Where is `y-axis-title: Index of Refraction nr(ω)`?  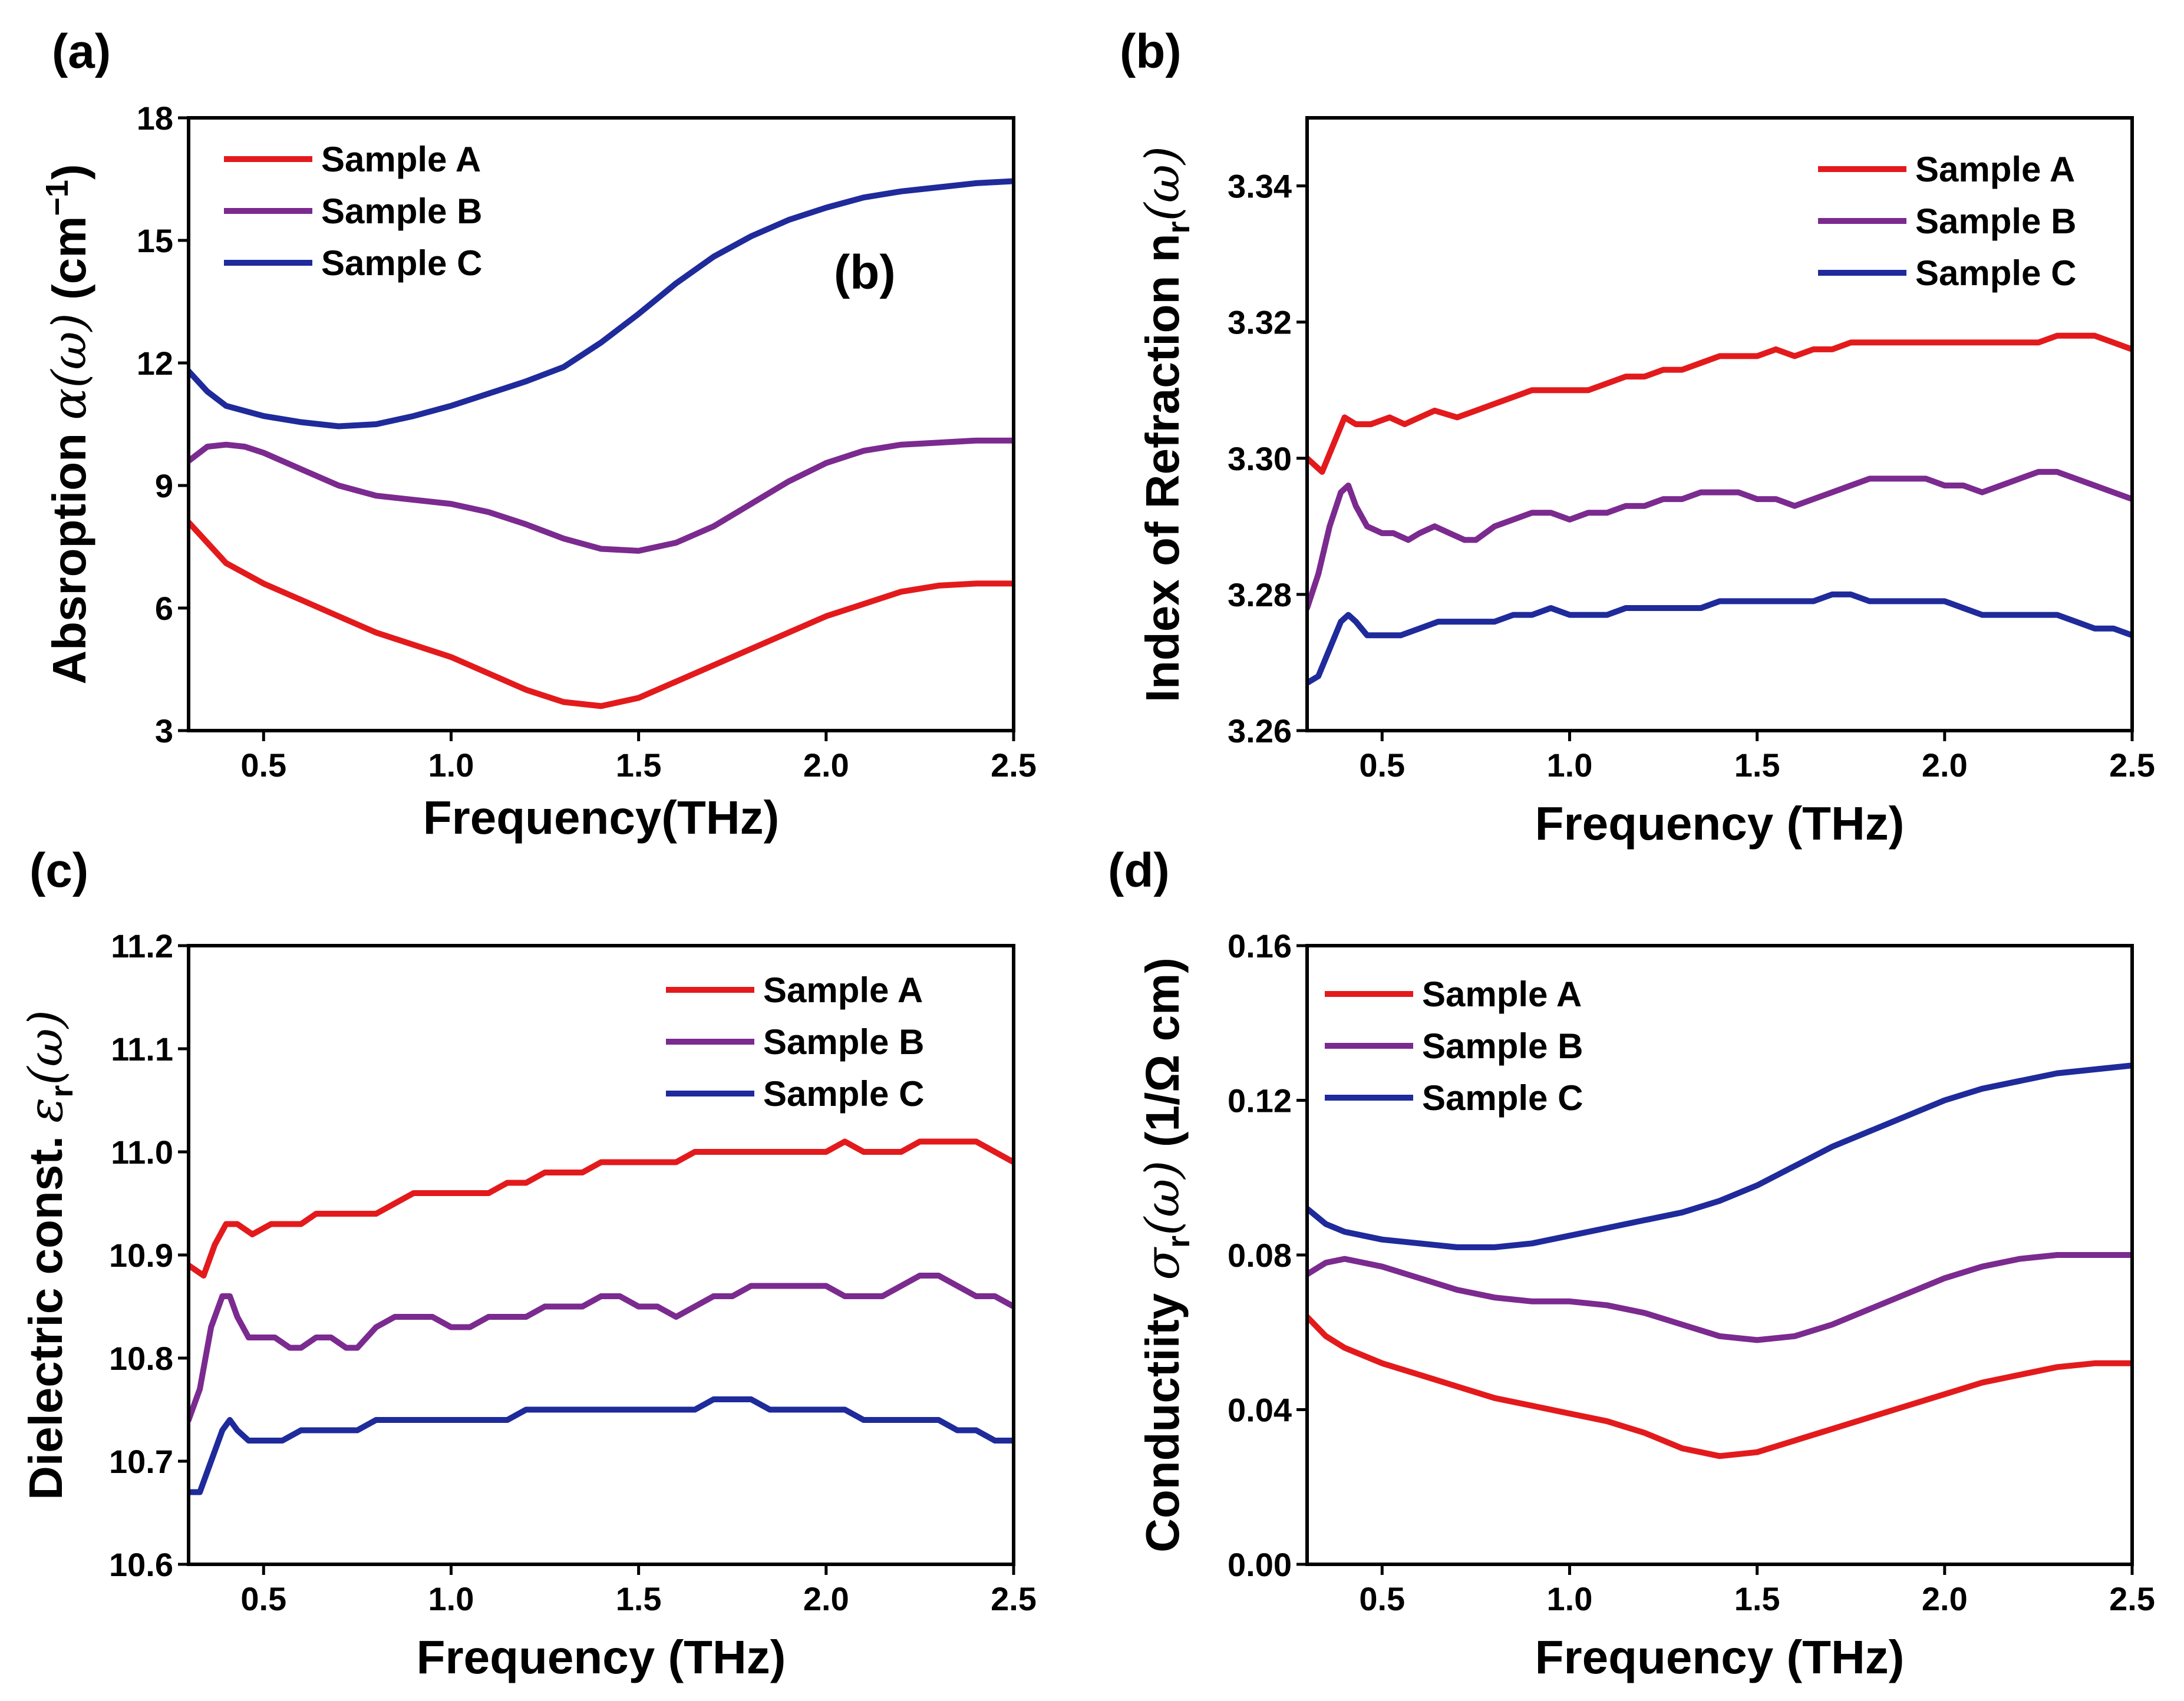
y-axis-title: Index of Refraction nr(ω) is located at coordinates (1165, 424).